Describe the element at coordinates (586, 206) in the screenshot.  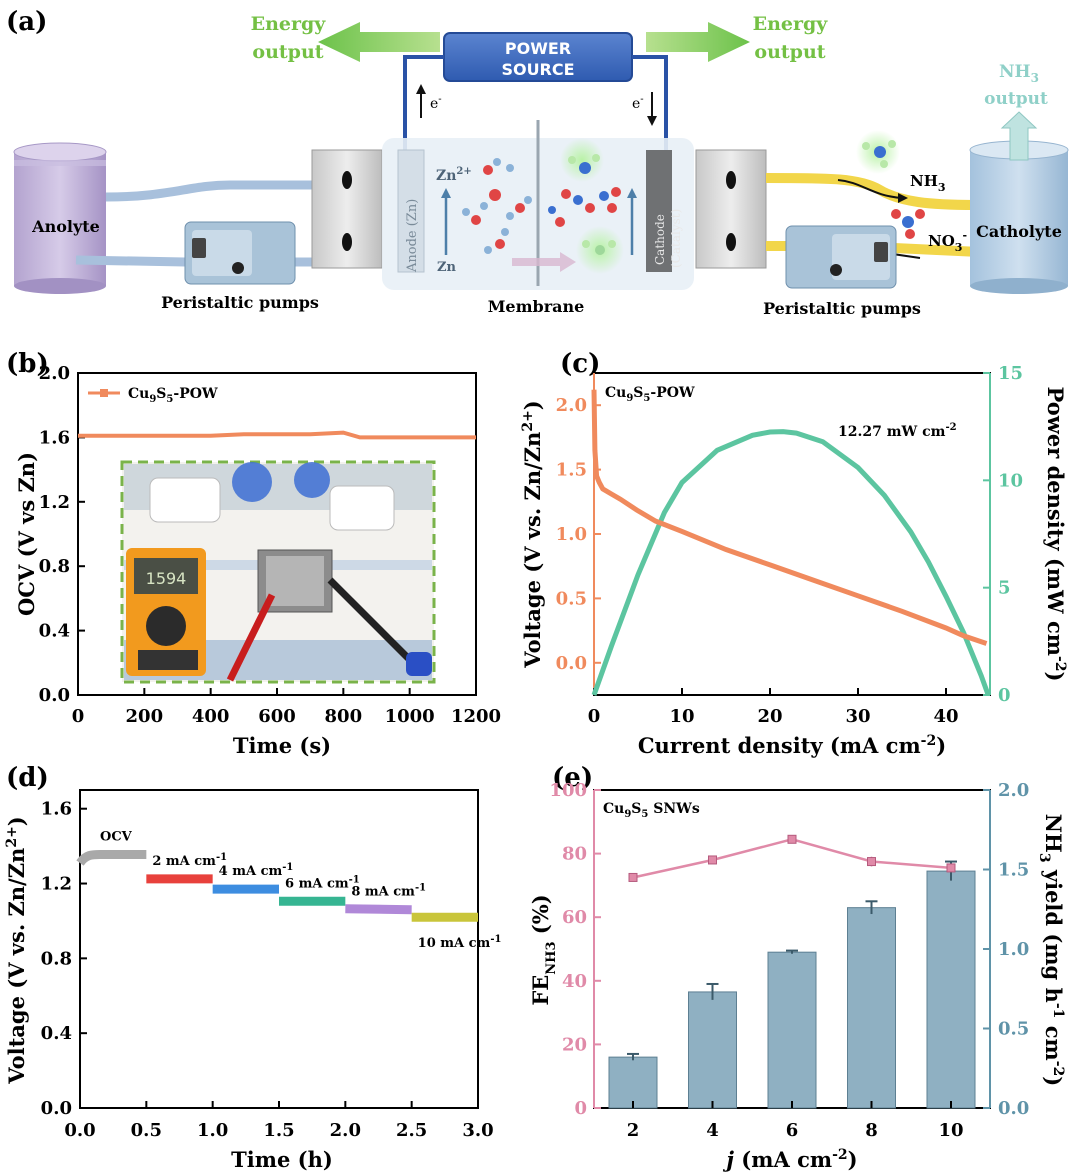
I see `ammonia-molecules-right` at that location.